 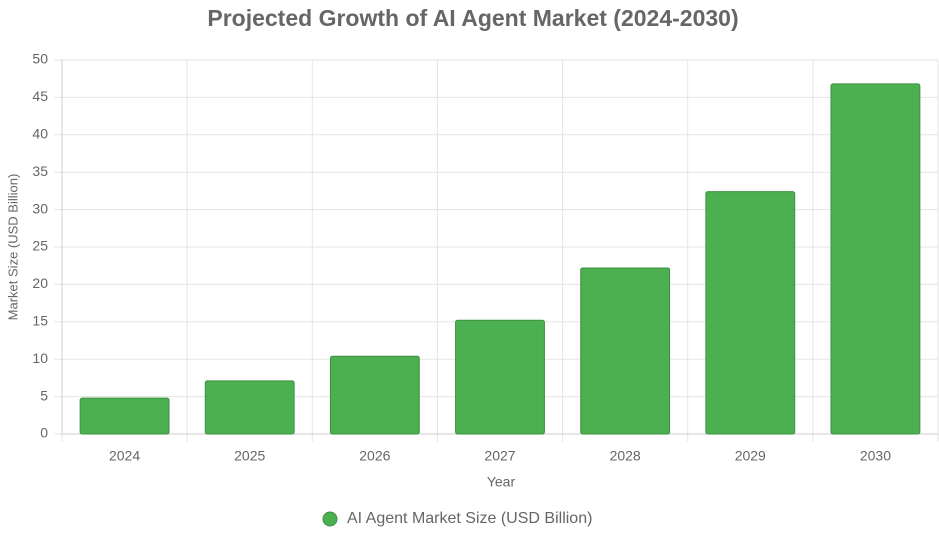 I want to click on y-tick-label: 15, so click(x=40, y=321).